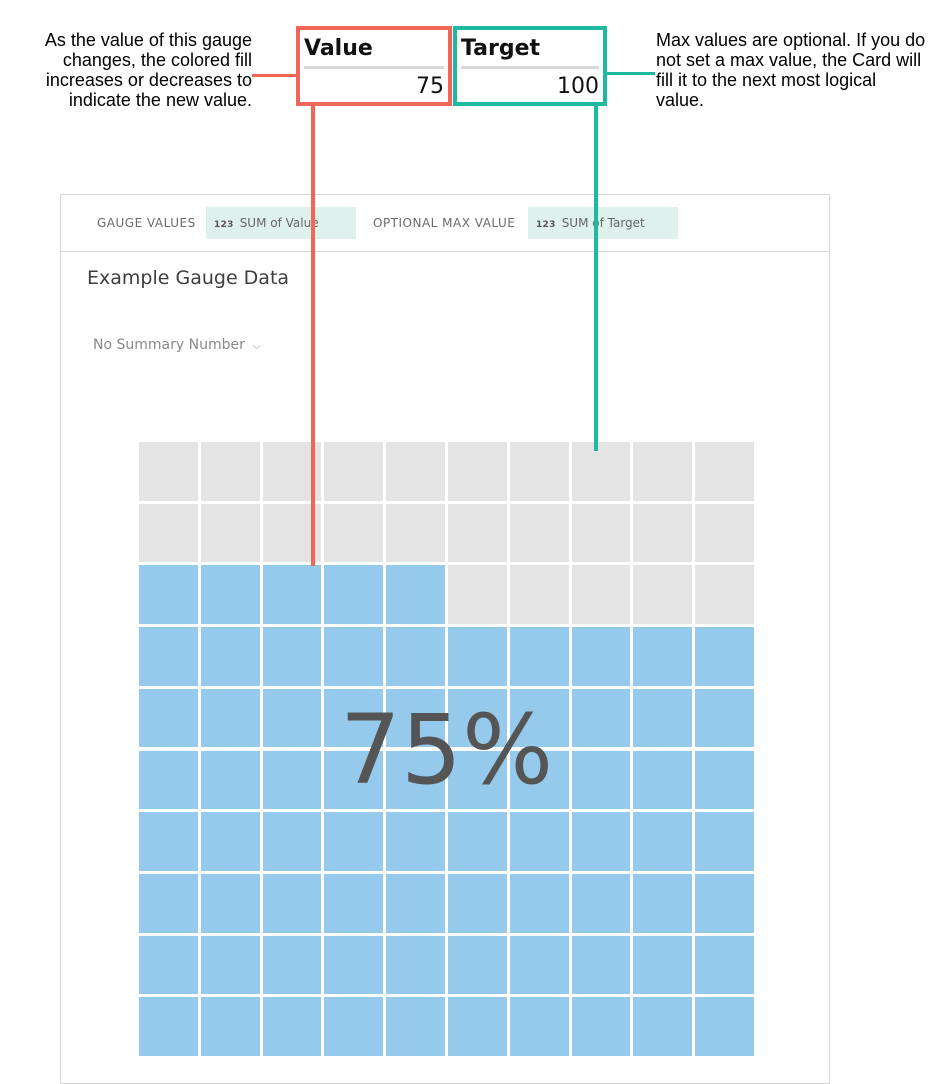  I want to click on summary-number-label: No Summary Number, so click(169, 345).